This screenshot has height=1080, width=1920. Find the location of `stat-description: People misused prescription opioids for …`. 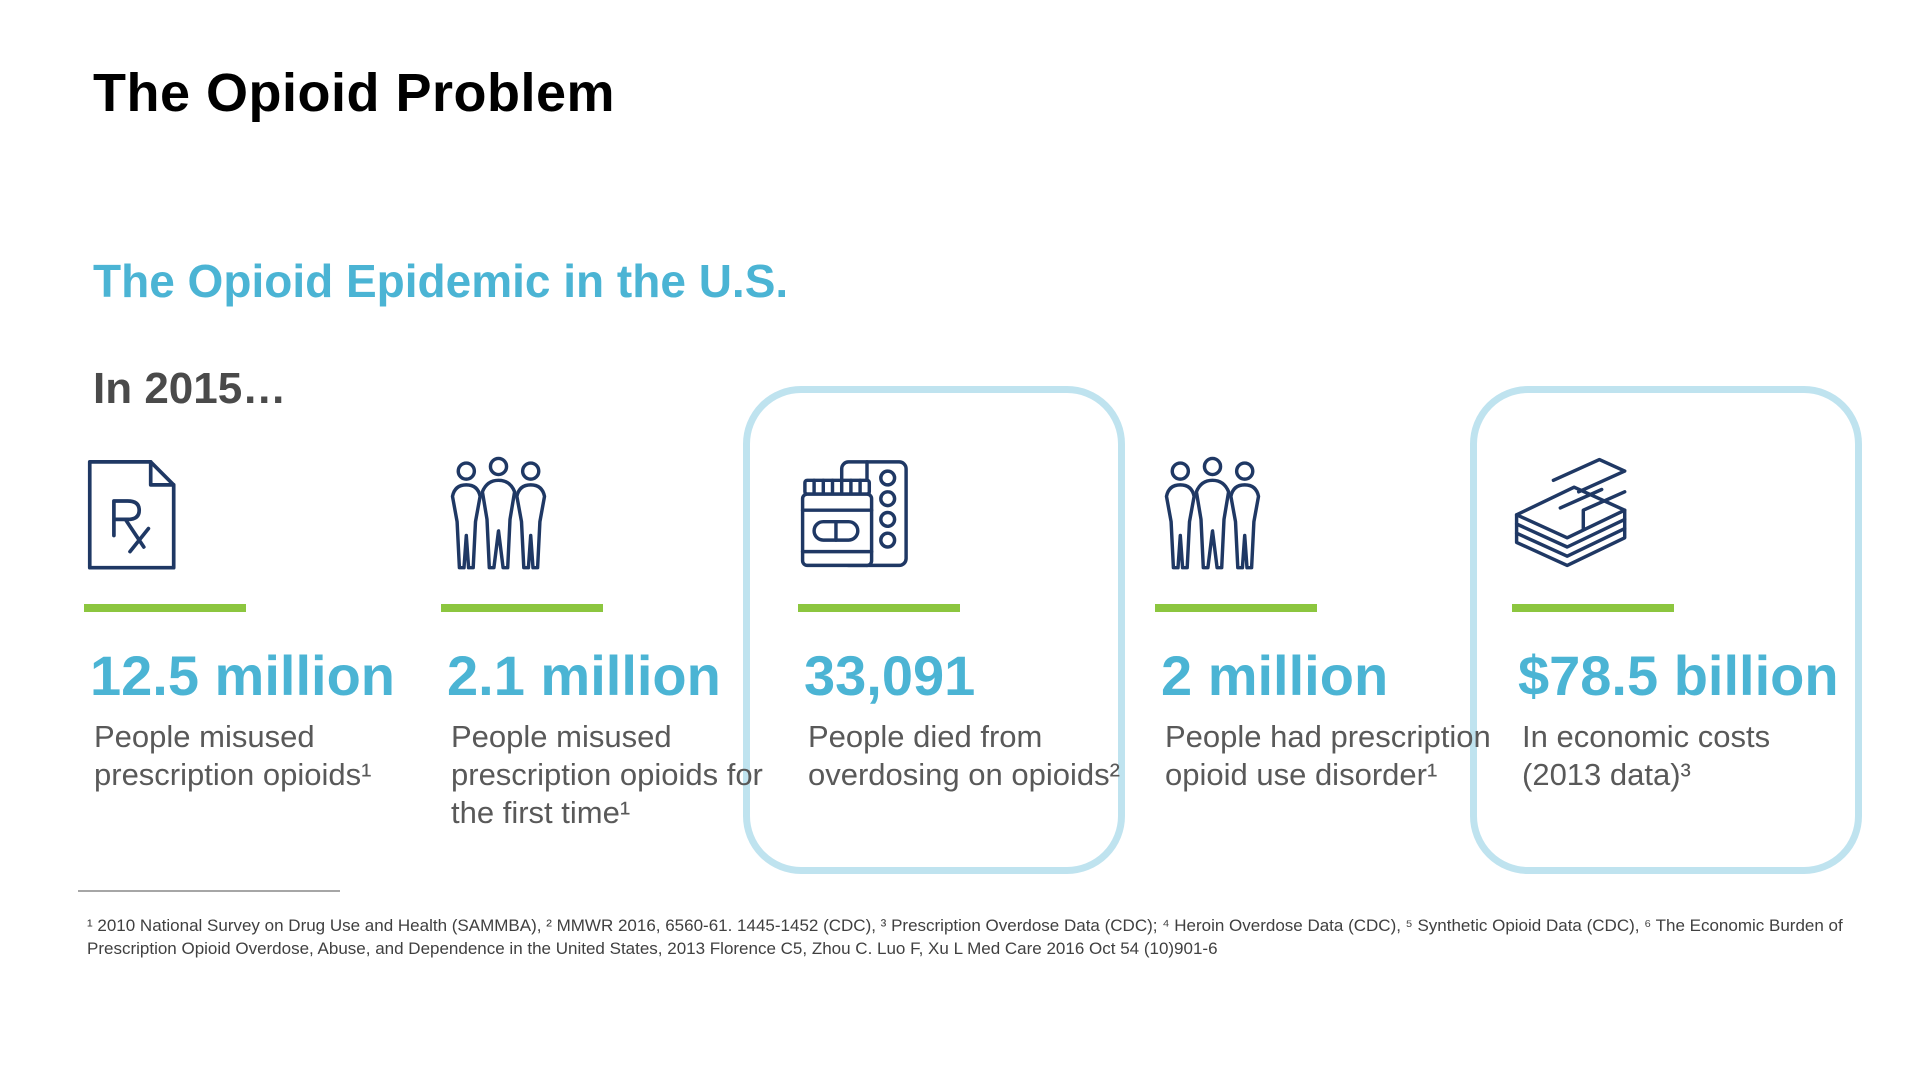

stat-description: People misused prescription opioids for … is located at coordinates (607, 774).